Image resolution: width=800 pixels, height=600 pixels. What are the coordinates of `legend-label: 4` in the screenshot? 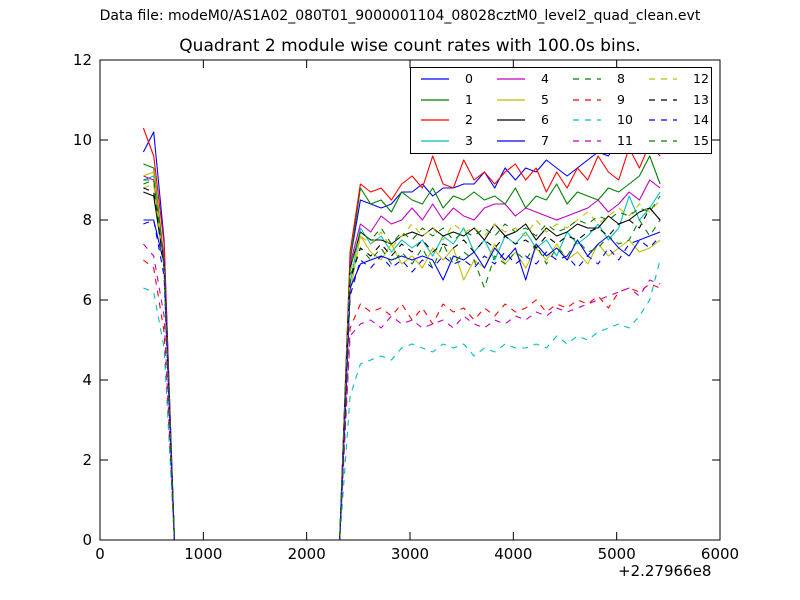 It's located at (545, 78).